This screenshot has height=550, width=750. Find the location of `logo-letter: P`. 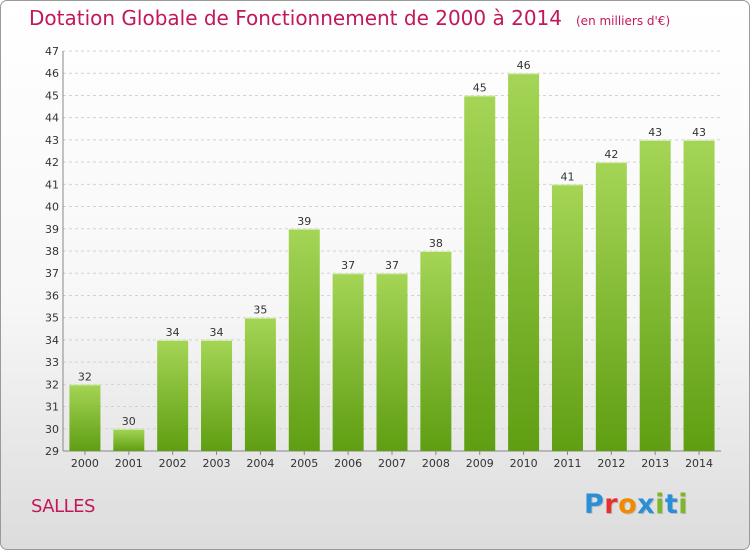

logo-letter: P is located at coordinates (594, 504).